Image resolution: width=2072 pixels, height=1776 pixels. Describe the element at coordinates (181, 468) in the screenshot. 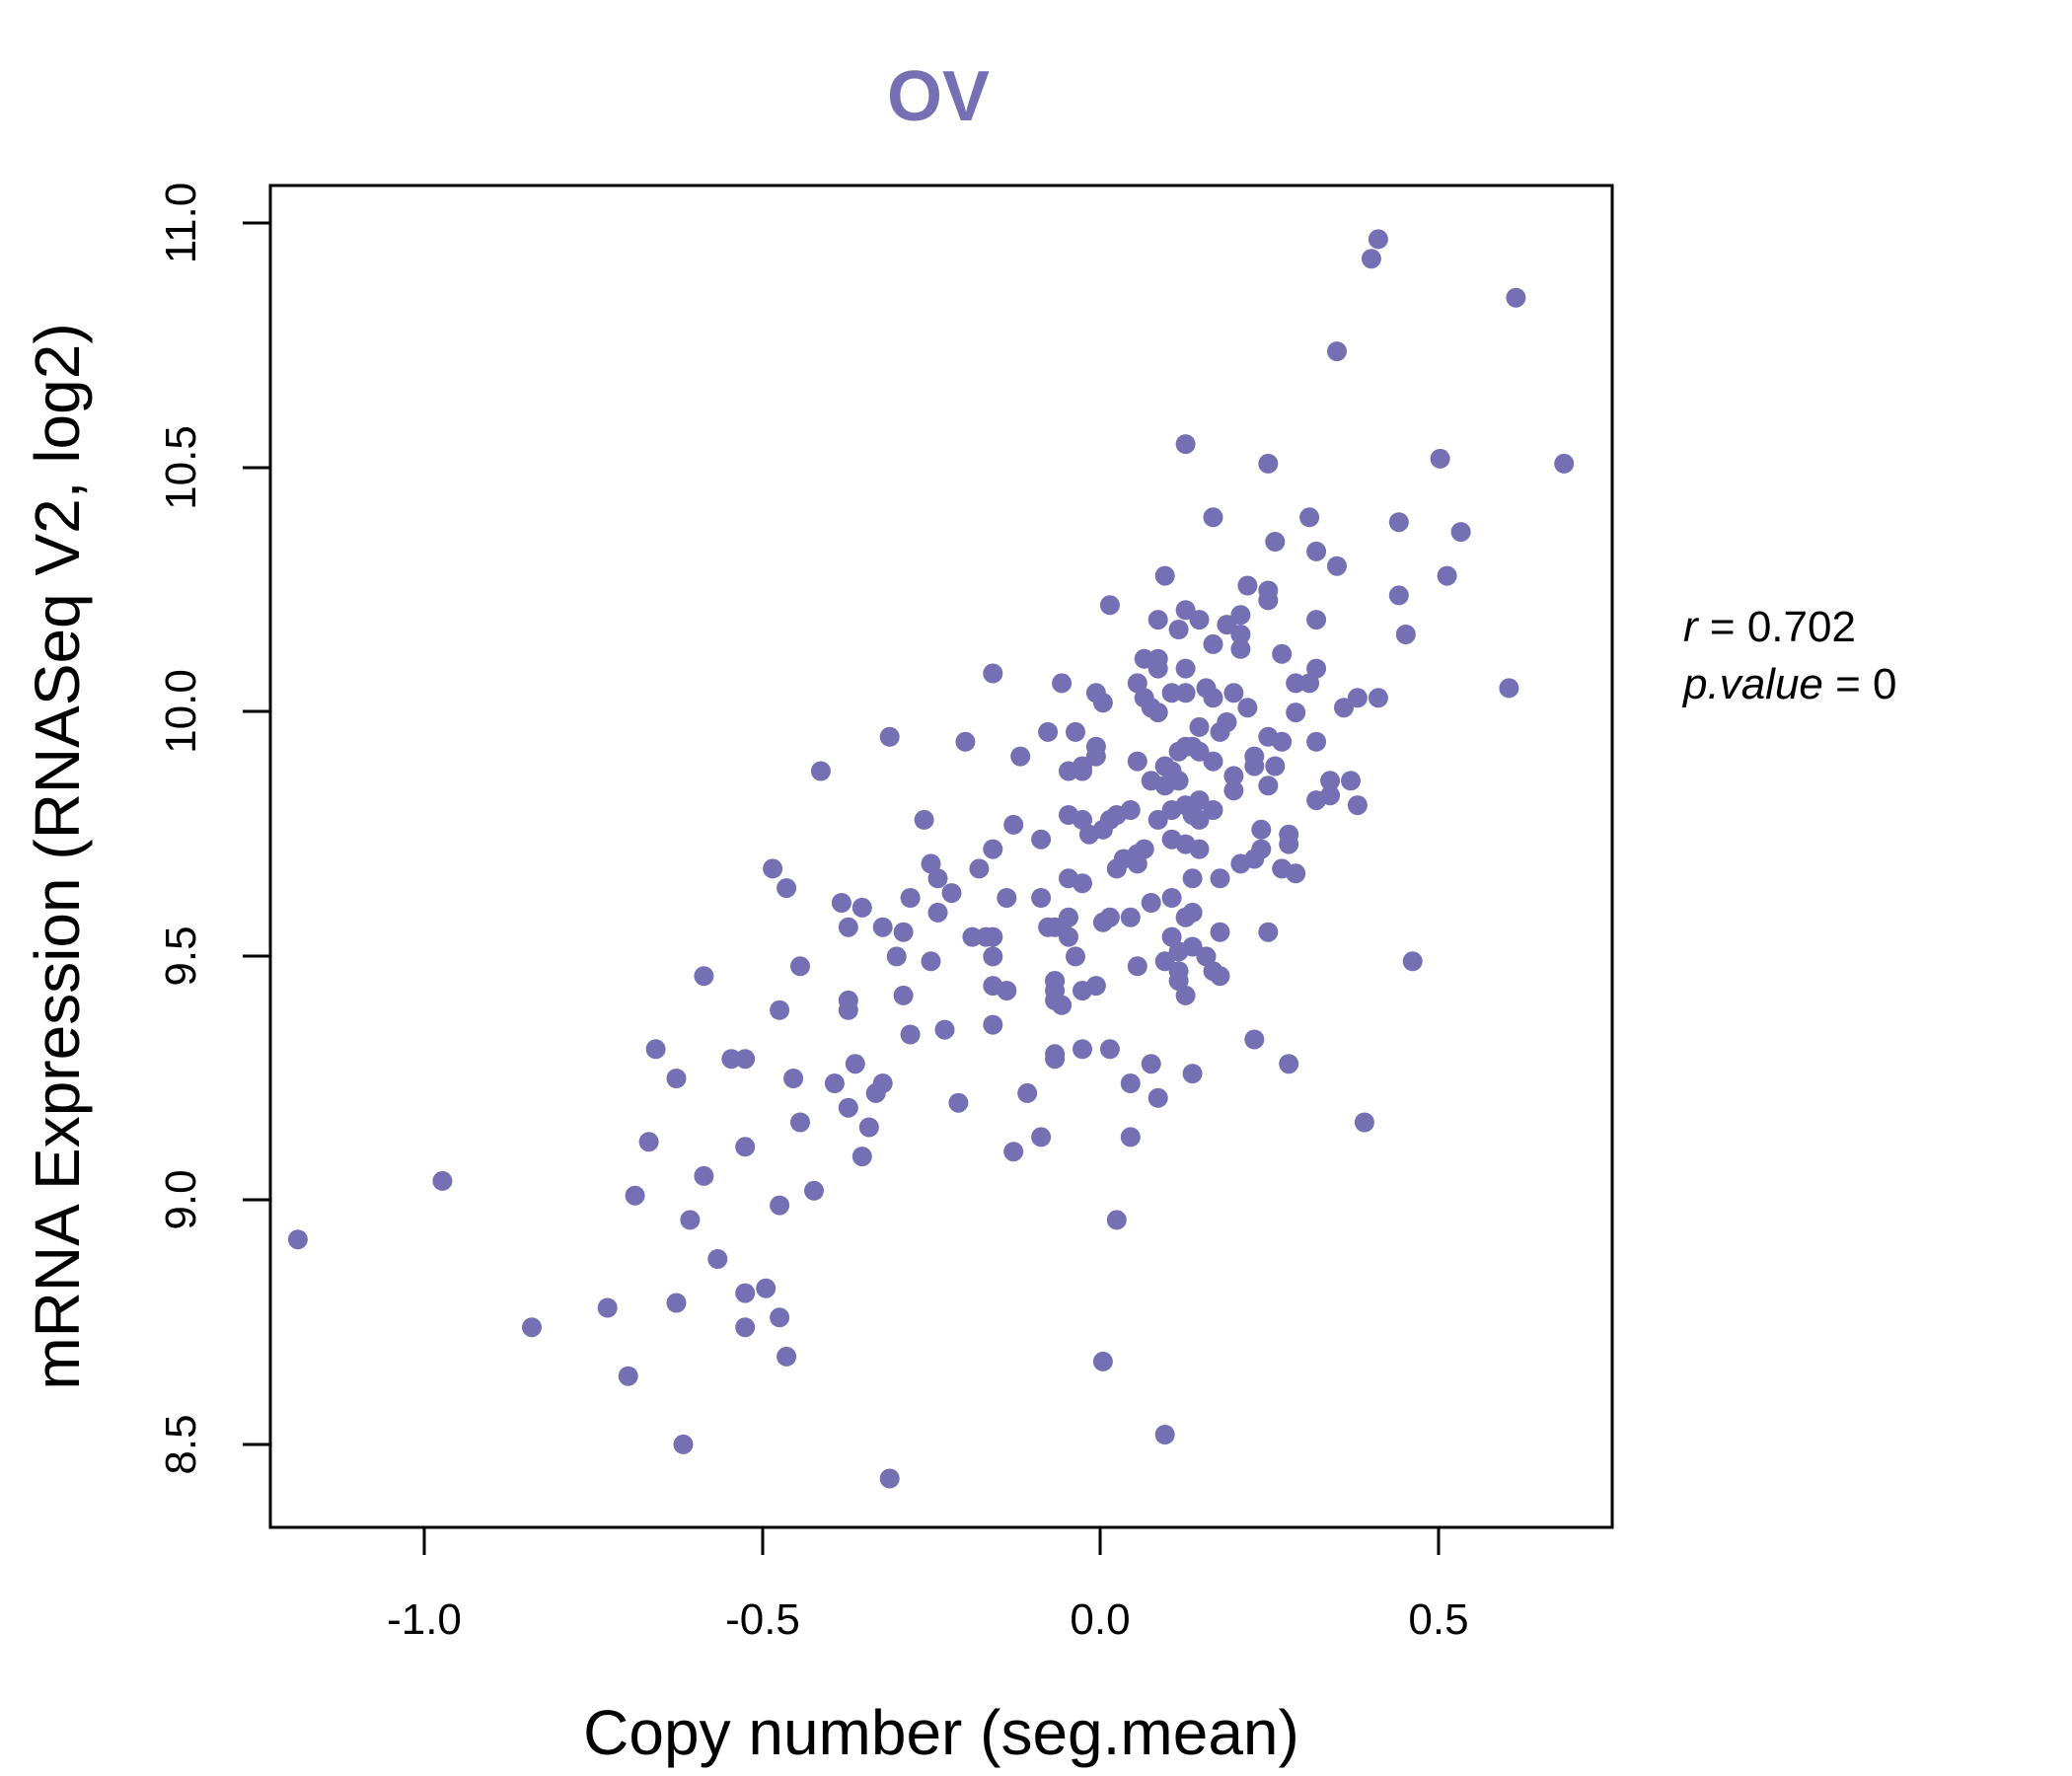

I see `y-tick-label: 10.5` at that location.